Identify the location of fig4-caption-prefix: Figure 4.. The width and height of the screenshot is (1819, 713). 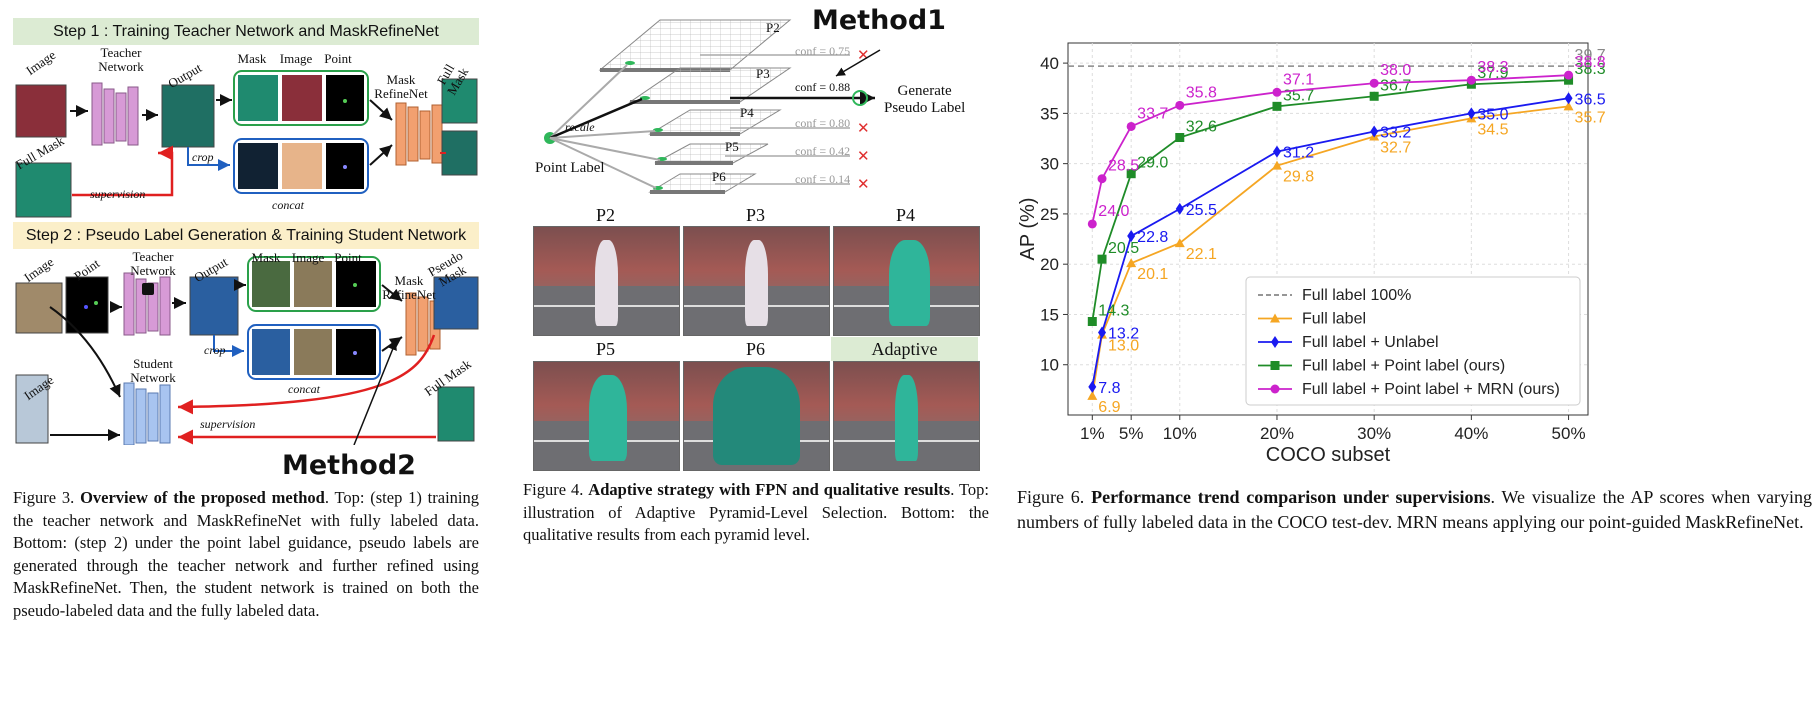
(553, 489).